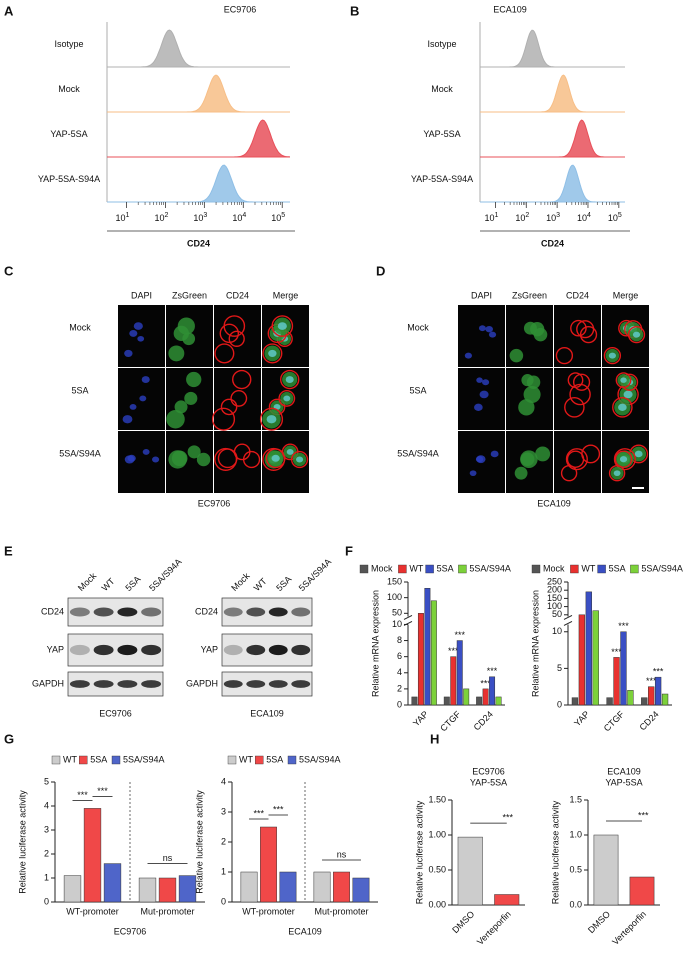 Image resolution: width=685 pixels, height=955 pixels. What do you see at coordinates (522, 218) in the screenshot?
I see `x-tick-label: 10²` at bounding box center [522, 218].